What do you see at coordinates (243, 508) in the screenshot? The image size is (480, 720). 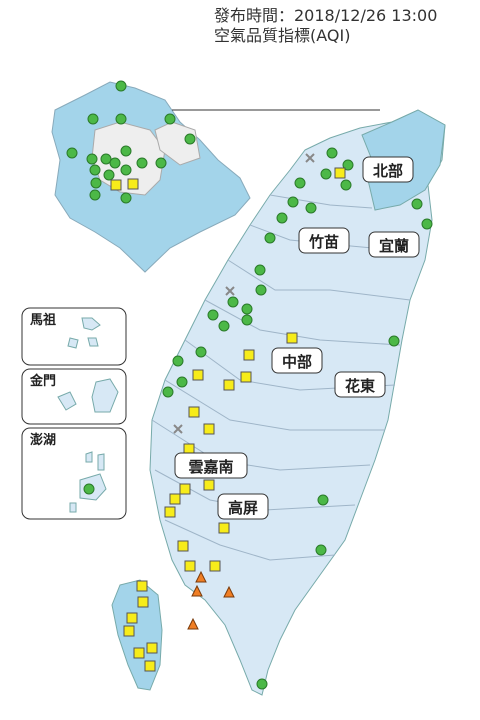 I see `region-gaoping: 高屏` at bounding box center [243, 508].